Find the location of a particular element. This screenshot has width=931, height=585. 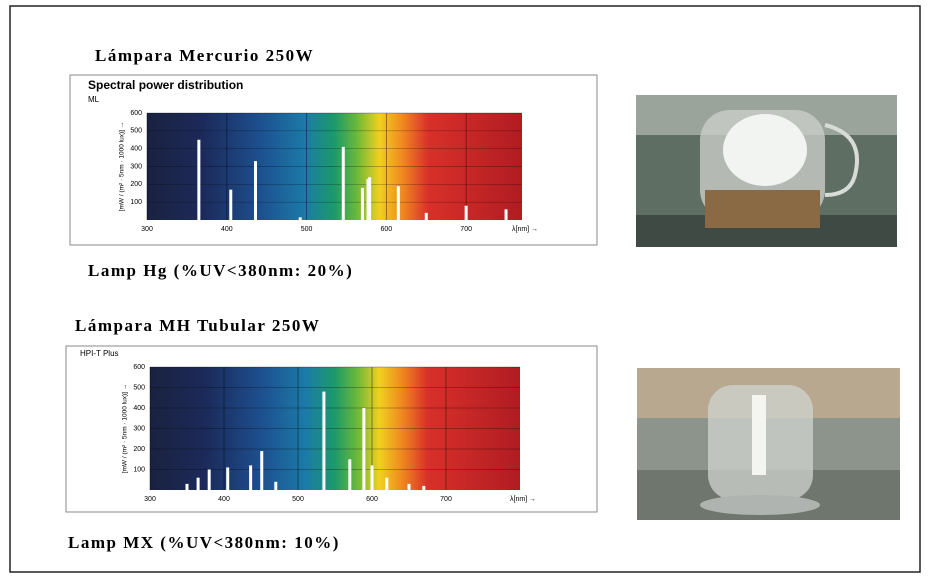

chart-subtitle: ML is located at coordinates (94, 99).